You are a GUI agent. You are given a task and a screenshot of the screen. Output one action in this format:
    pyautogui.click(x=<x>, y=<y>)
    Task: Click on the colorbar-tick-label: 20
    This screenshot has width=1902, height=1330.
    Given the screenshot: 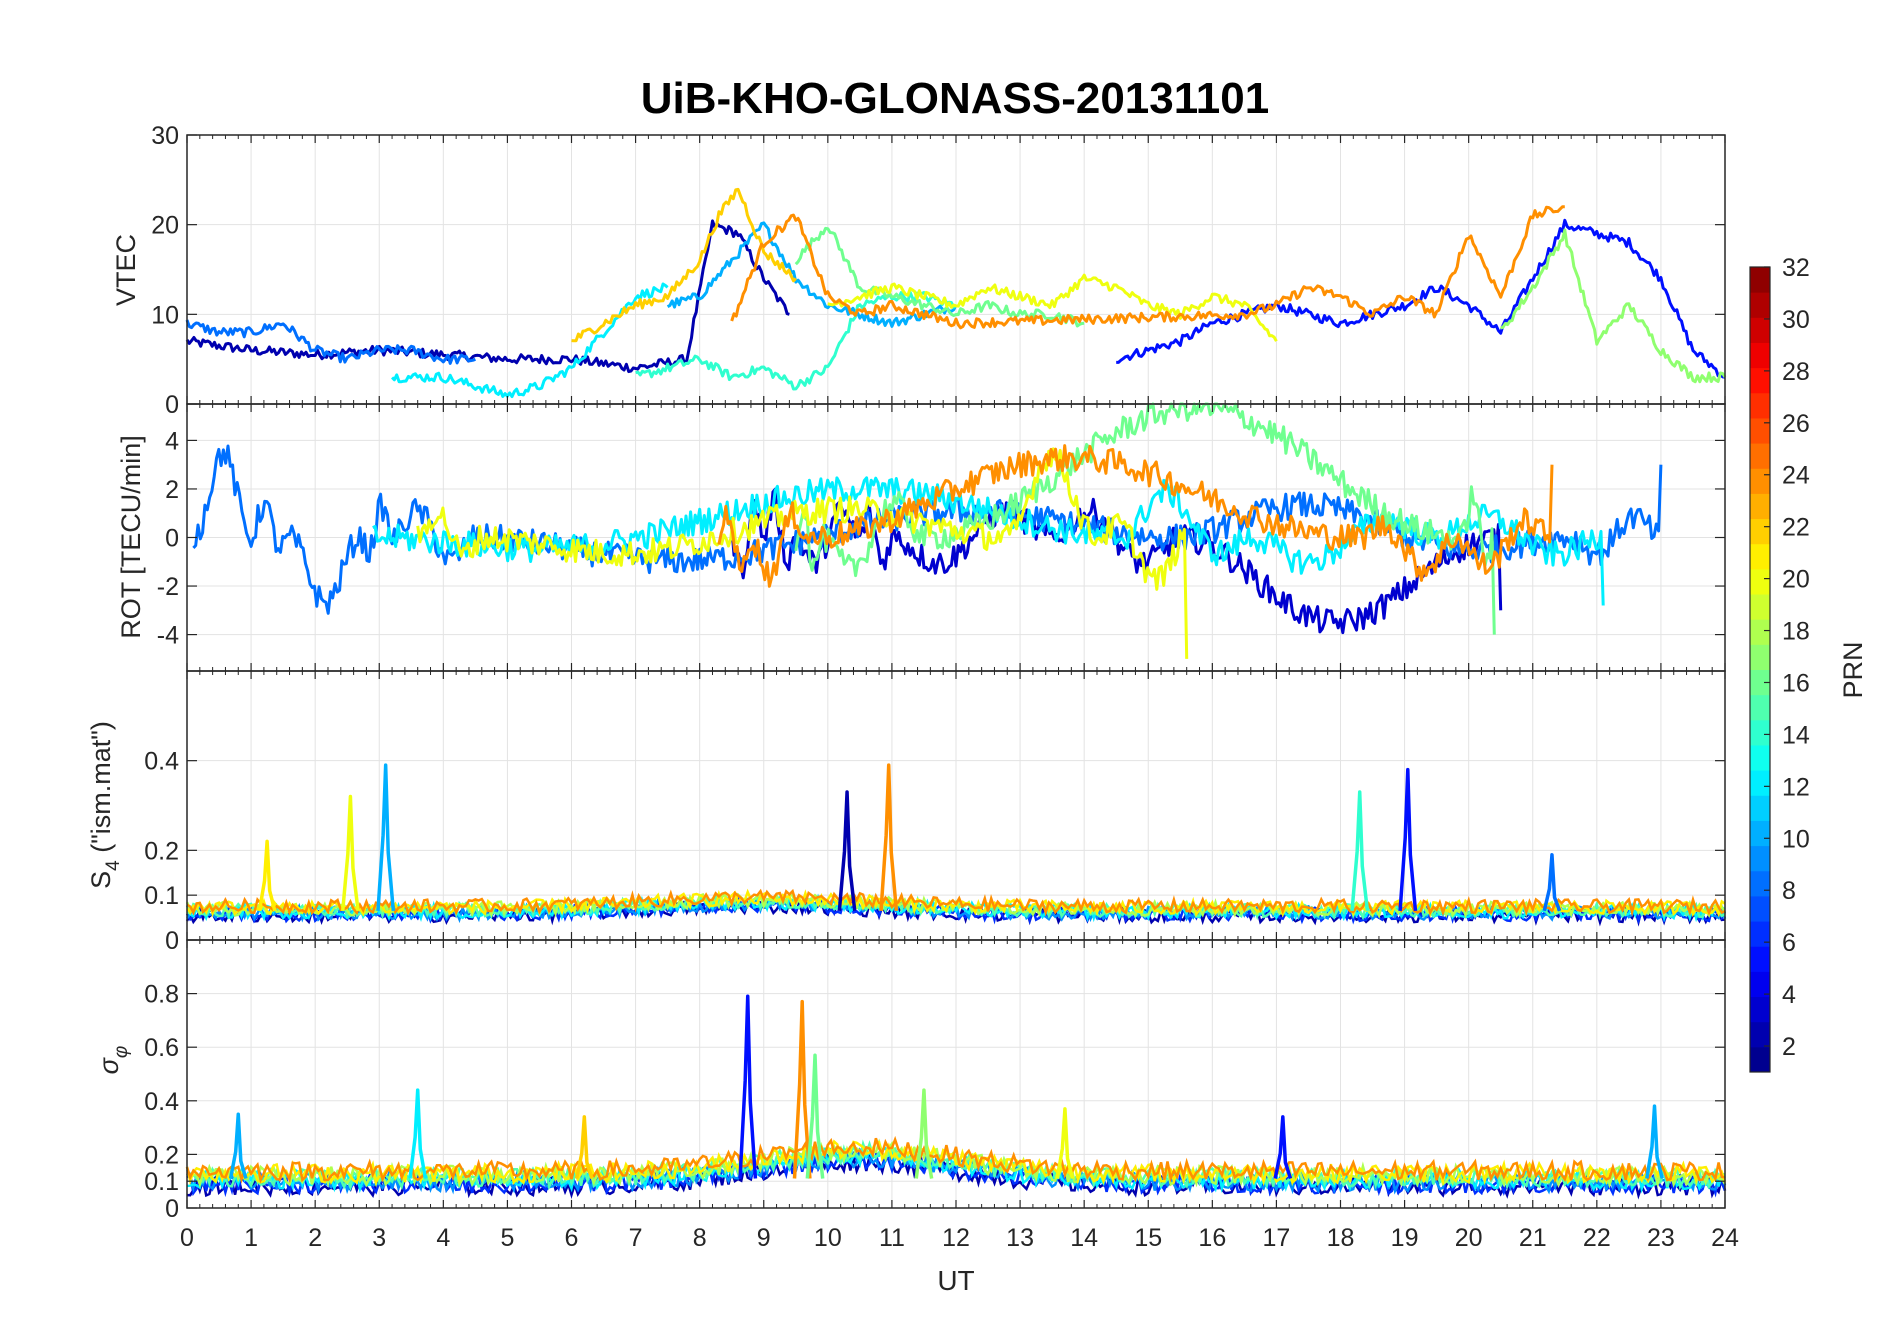 What is the action you would take?
    pyautogui.click(x=1796, y=580)
    